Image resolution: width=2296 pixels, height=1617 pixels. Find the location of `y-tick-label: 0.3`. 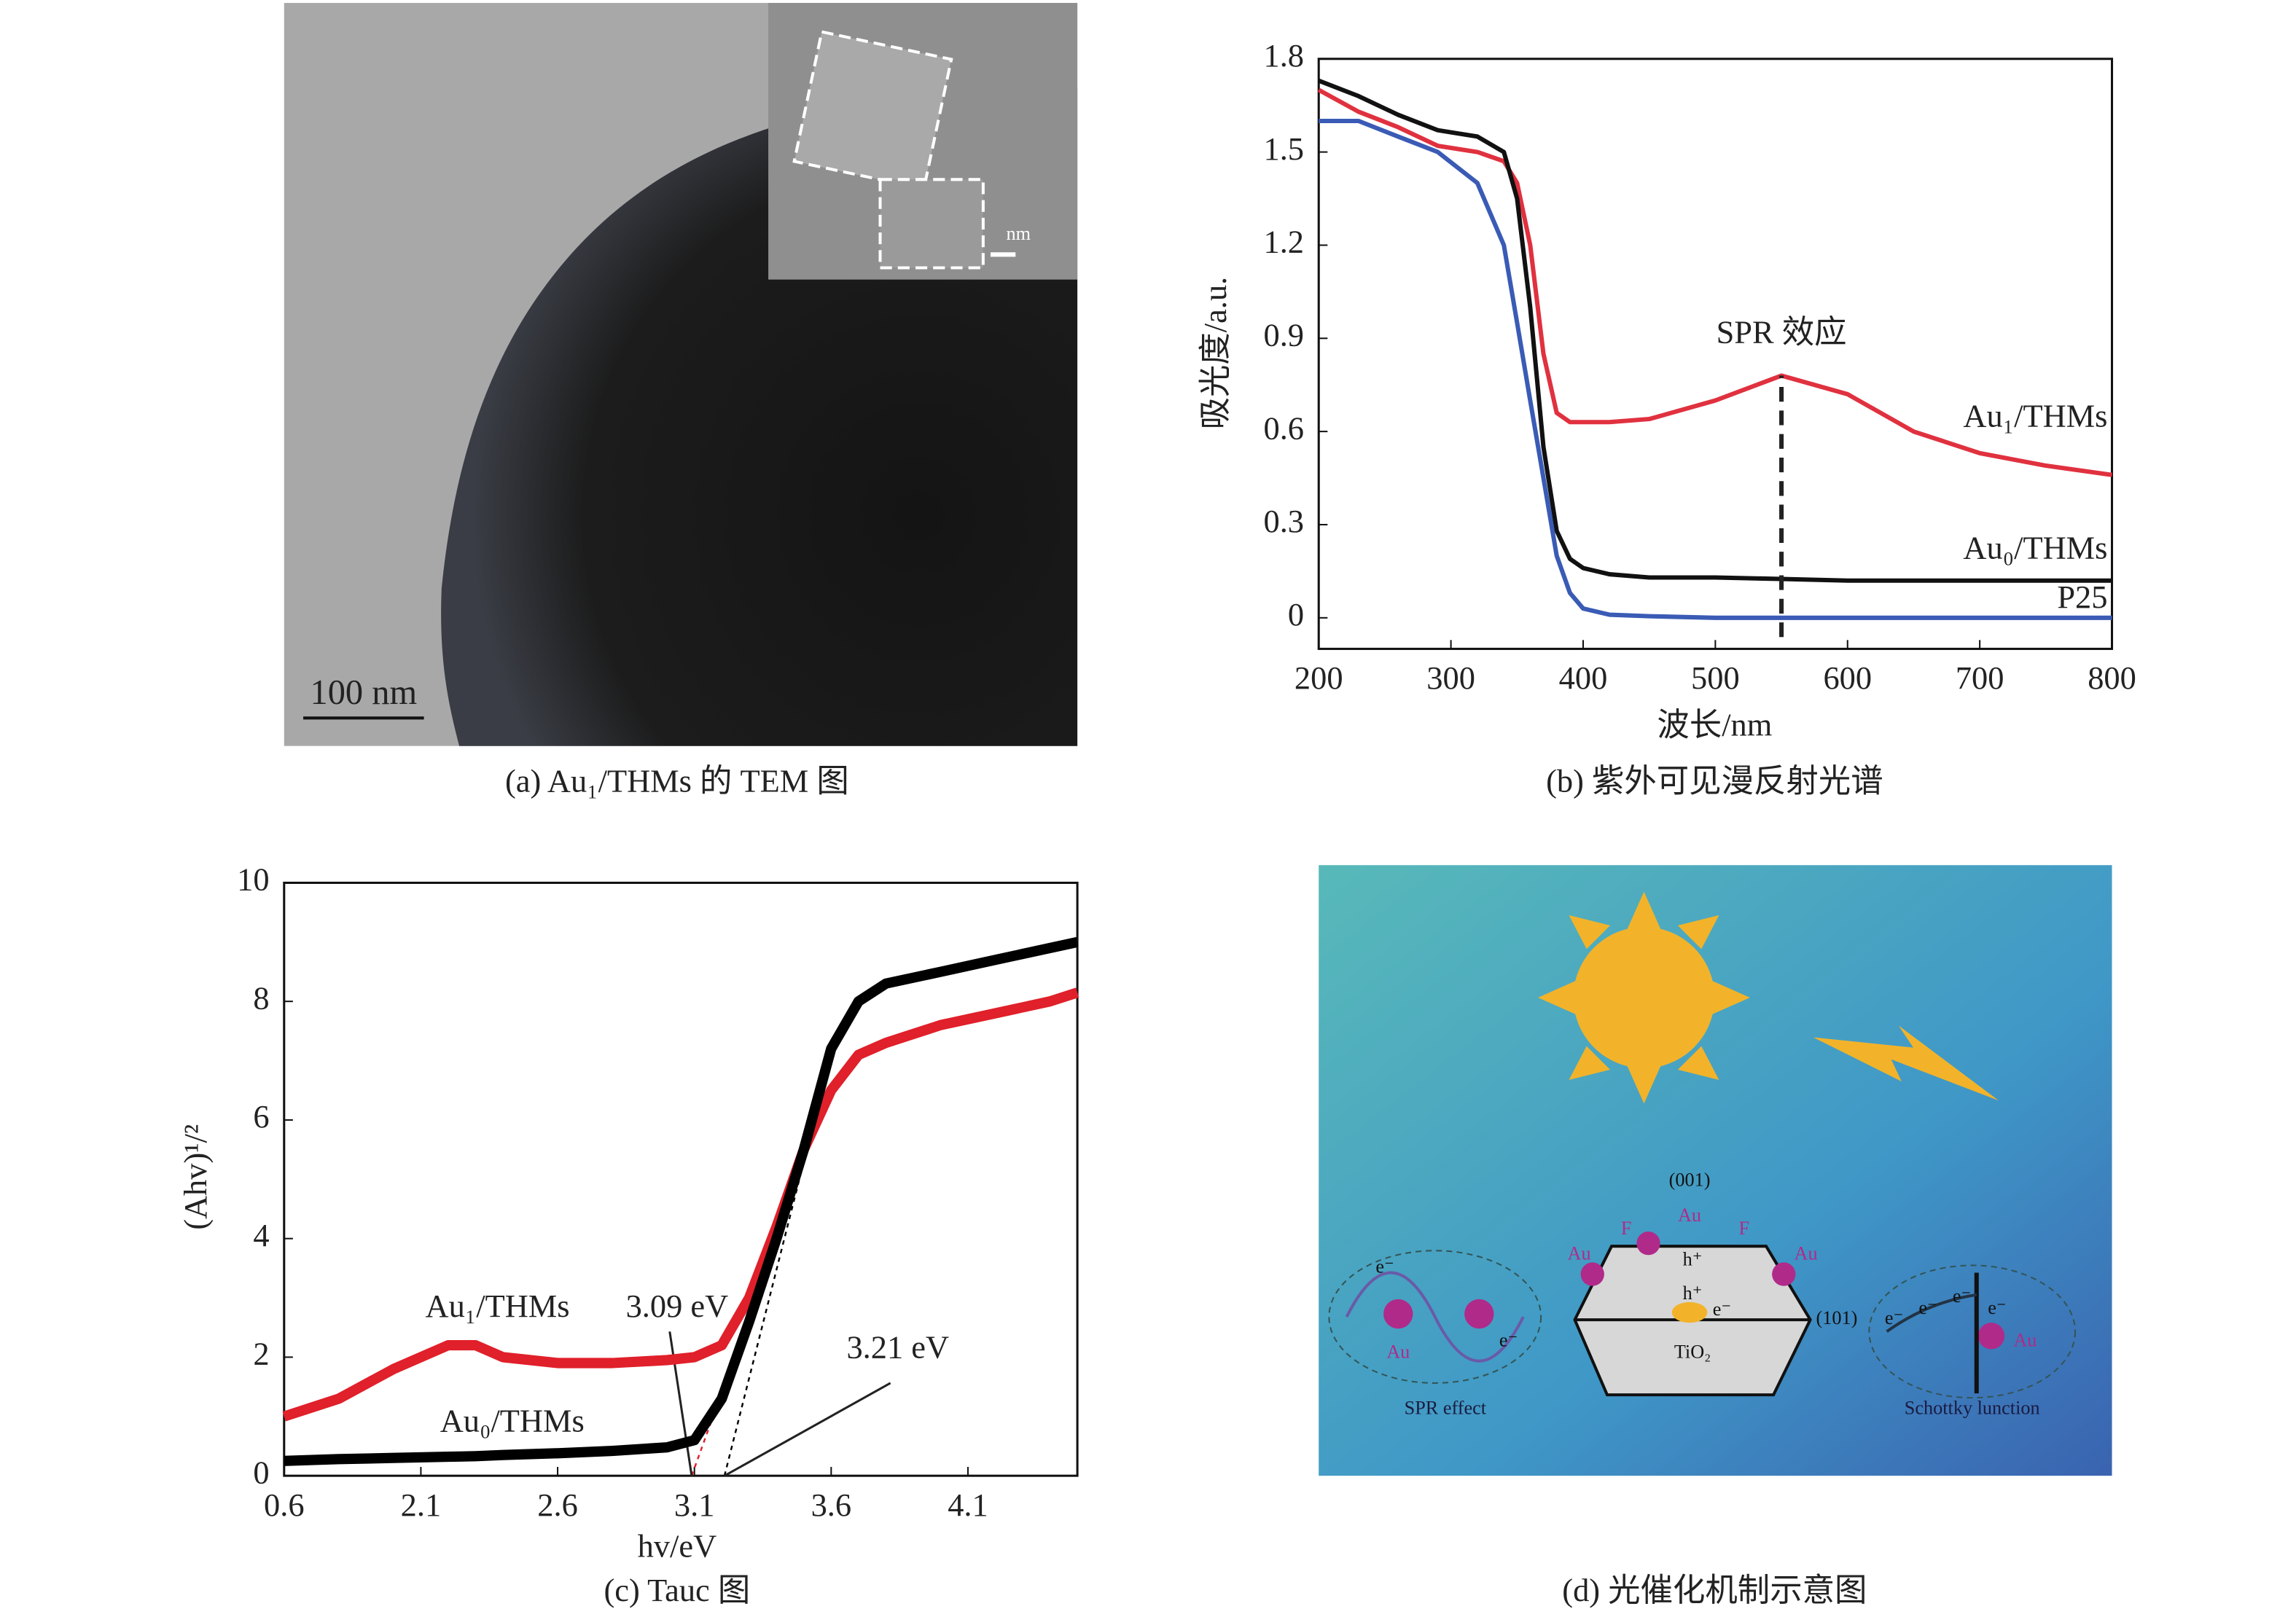

y-tick-label: 0.3 is located at coordinates (1285, 521).